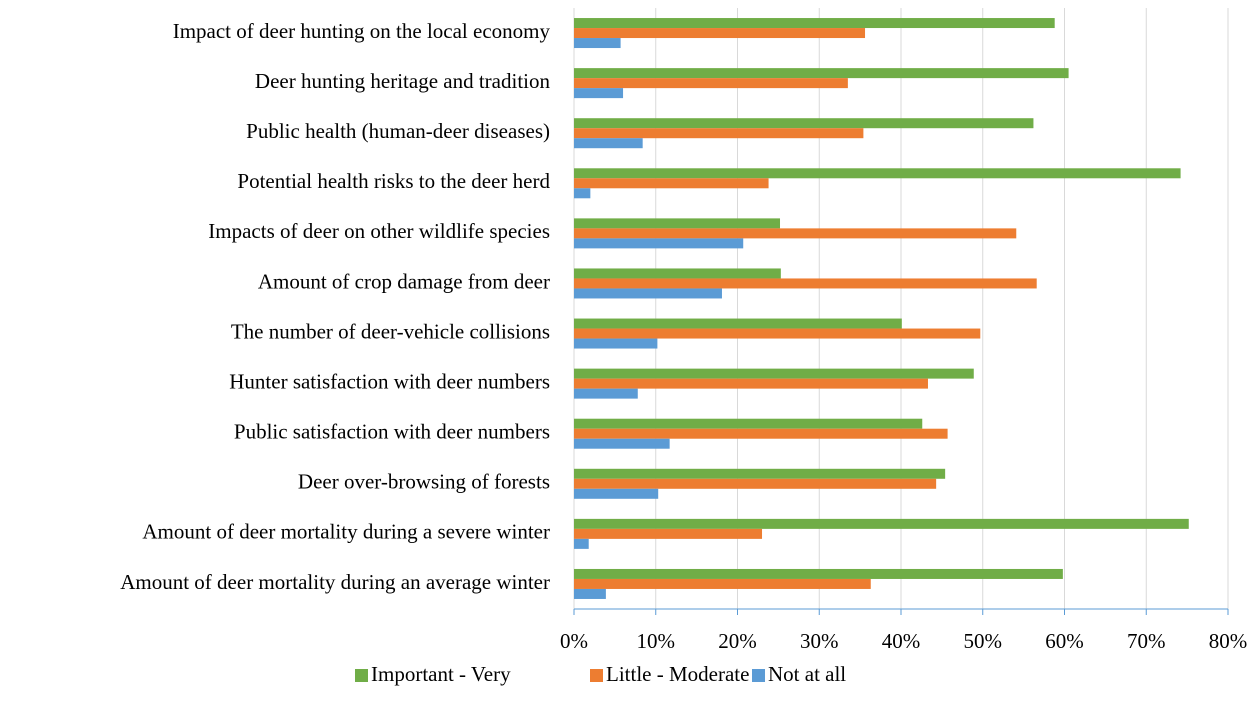 This screenshot has width=1260, height=717. I want to click on x-tick-label: 10%, so click(656, 641).